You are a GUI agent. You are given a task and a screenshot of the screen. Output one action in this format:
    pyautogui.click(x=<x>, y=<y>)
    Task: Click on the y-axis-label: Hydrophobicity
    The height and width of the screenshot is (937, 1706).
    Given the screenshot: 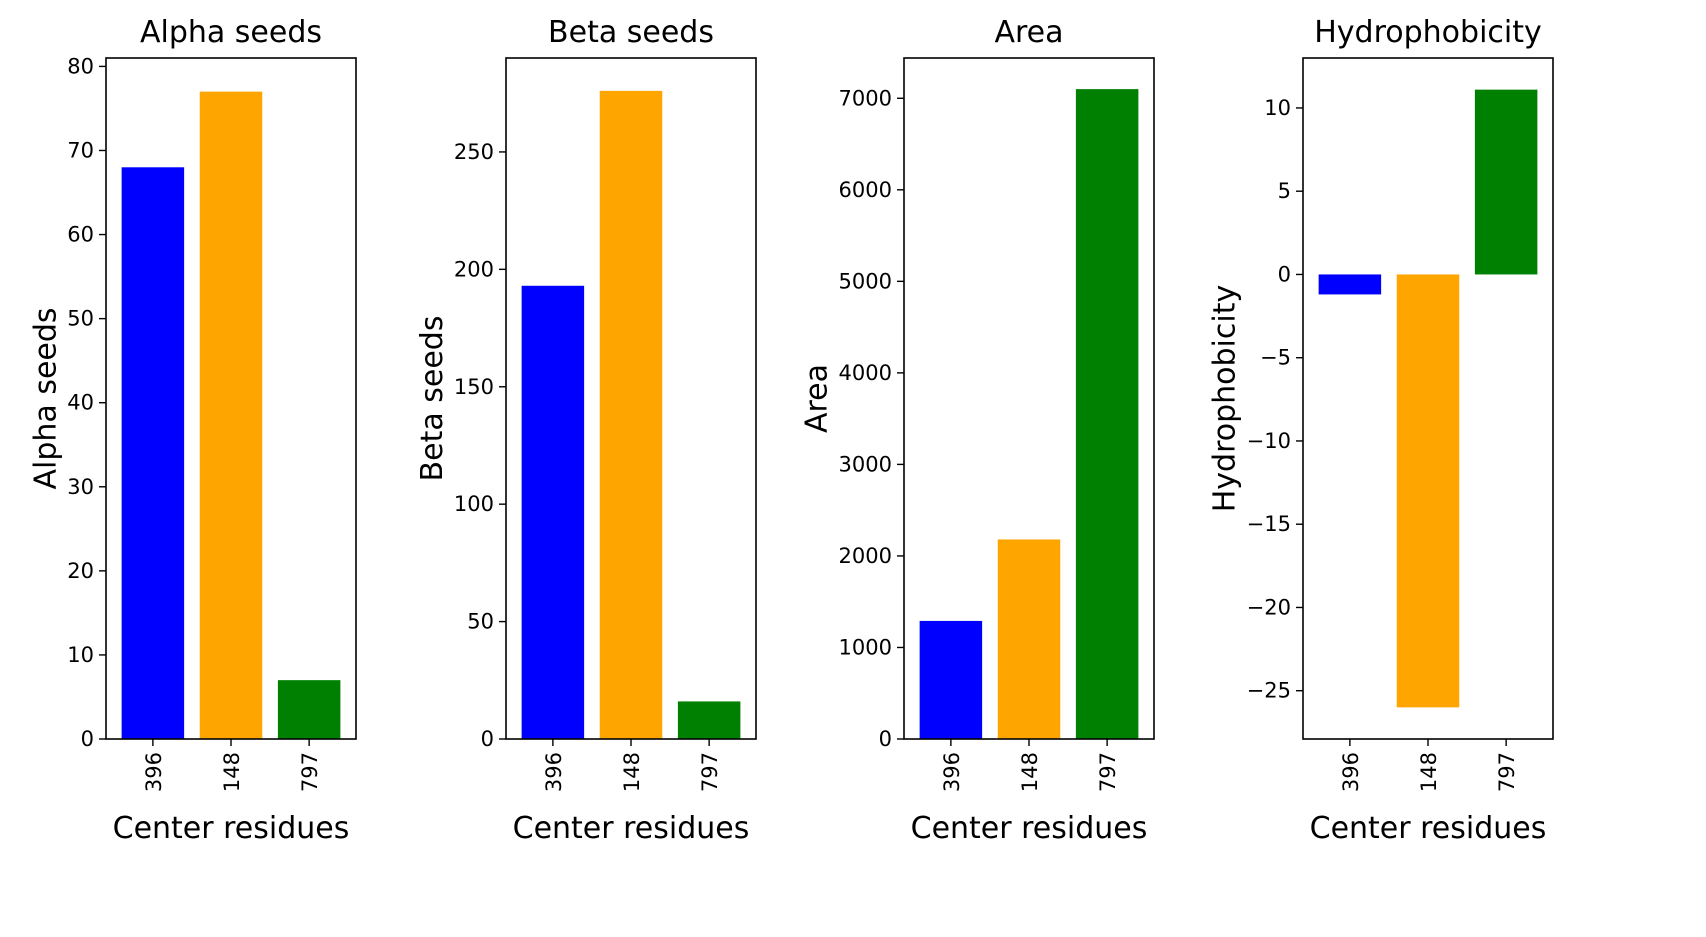 What is the action you would take?
    pyautogui.click(x=1225, y=399)
    